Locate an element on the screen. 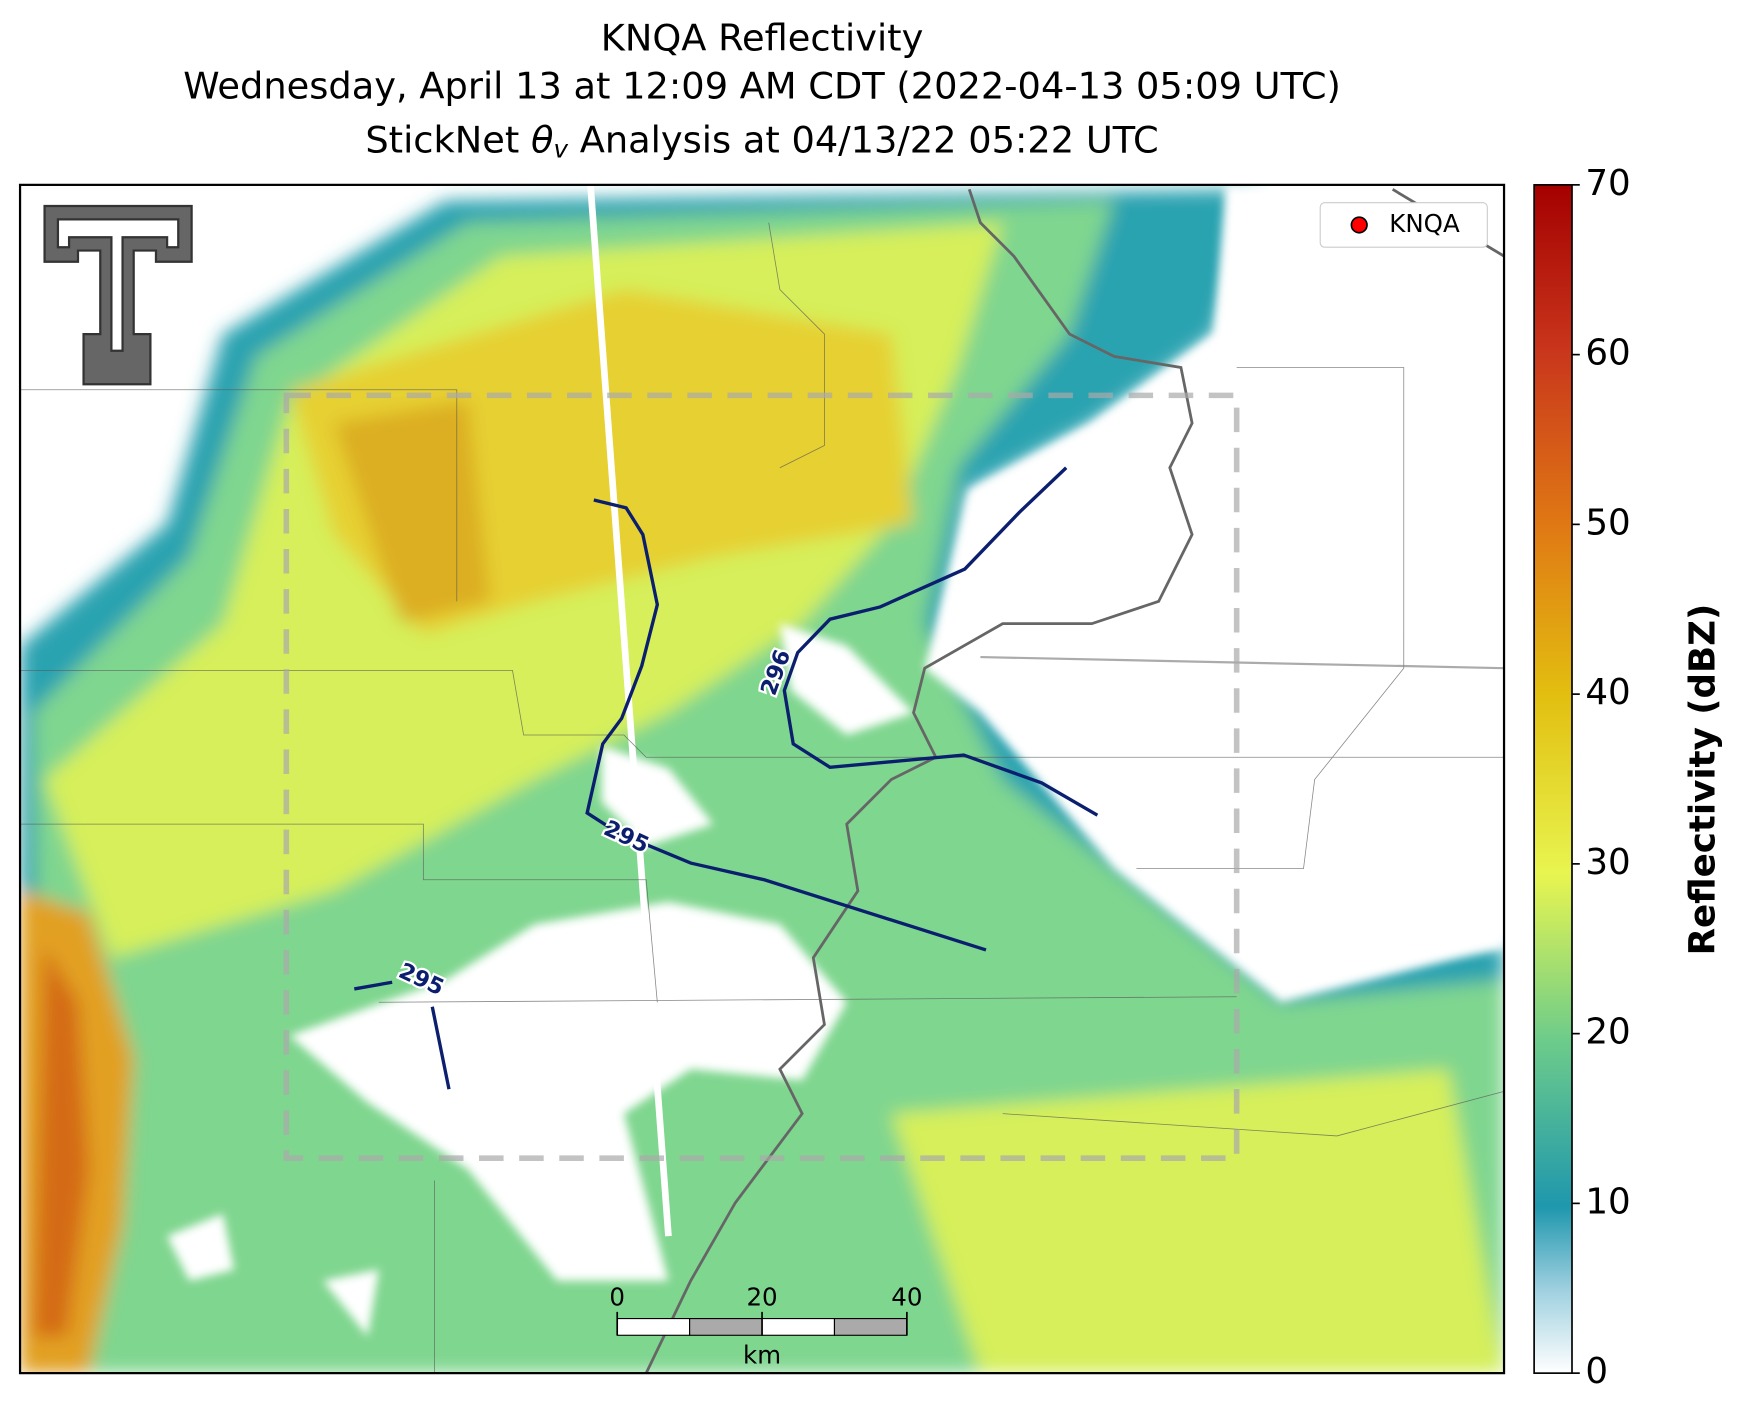  legend-box is located at coordinates (1403, 225).